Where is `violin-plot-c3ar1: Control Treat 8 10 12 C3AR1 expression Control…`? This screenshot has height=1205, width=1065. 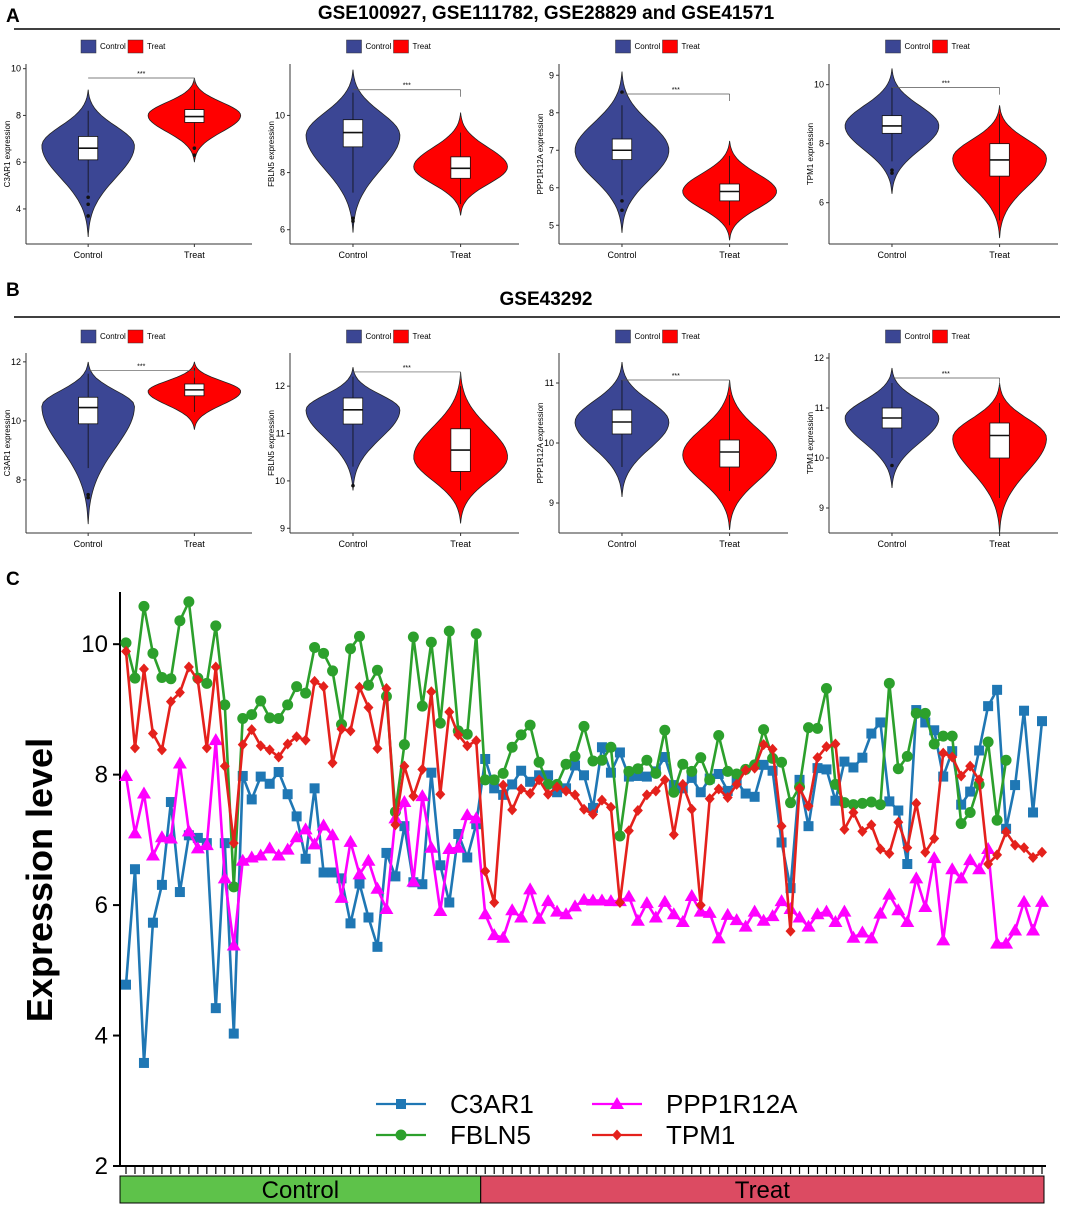
violin-plot-c3ar1: Control Treat 8 10 12 C3AR1 expression Control… is located at coordinates (127, 439).